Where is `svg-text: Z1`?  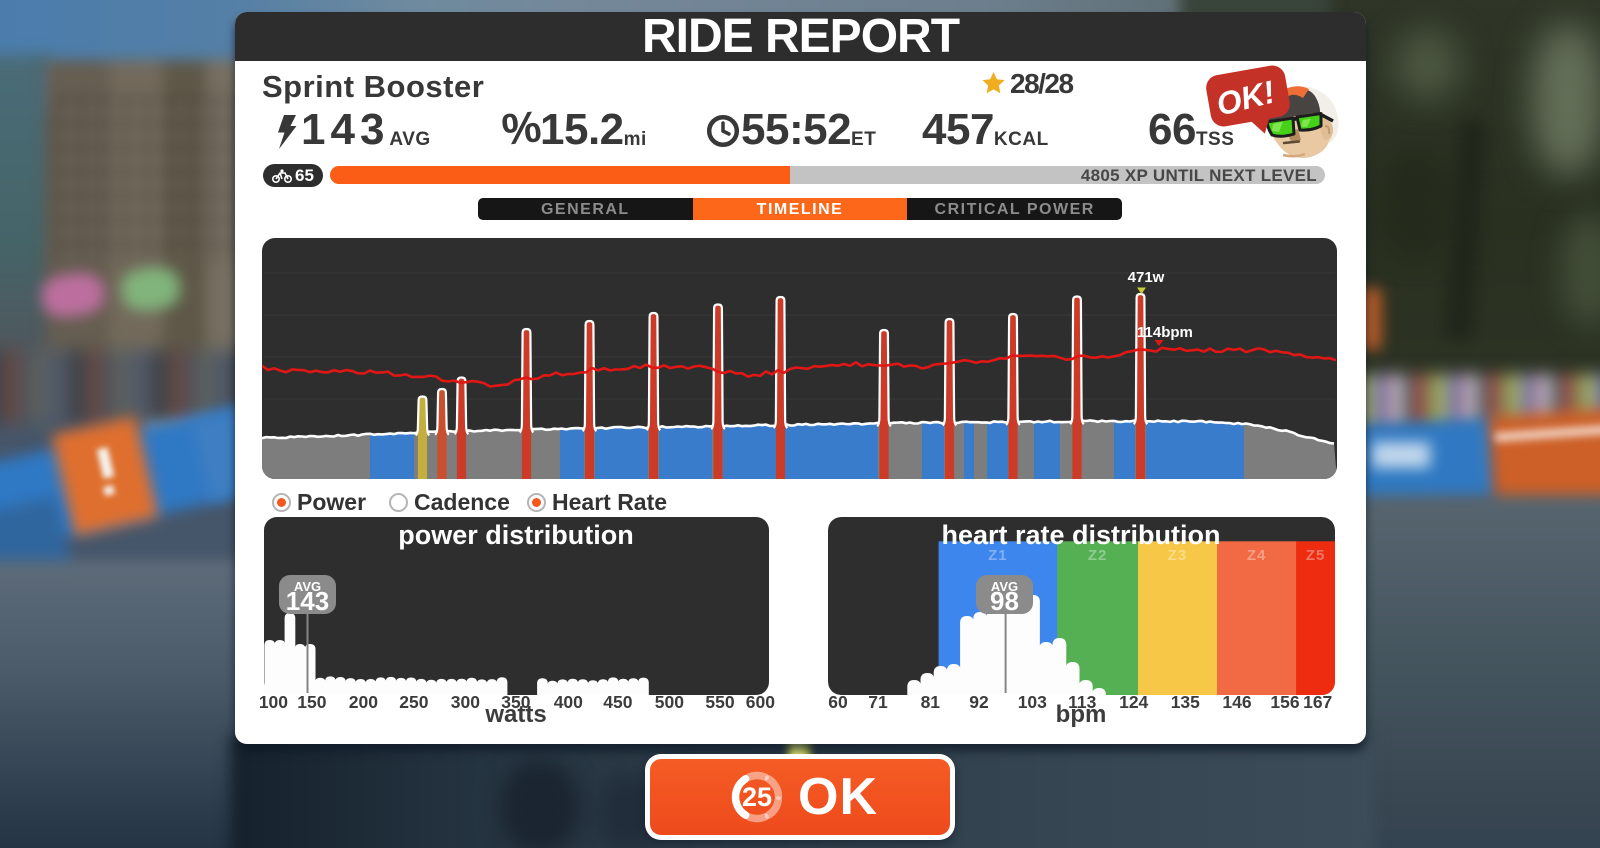
svg-text: Z1 is located at coordinates (998, 555).